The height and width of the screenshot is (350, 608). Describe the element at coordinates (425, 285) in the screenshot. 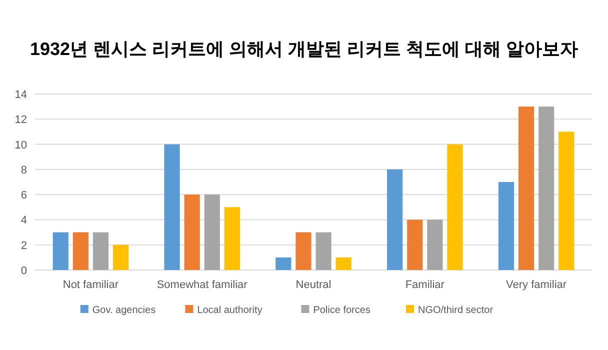

I see `x-tick-label: Familiar` at that location.